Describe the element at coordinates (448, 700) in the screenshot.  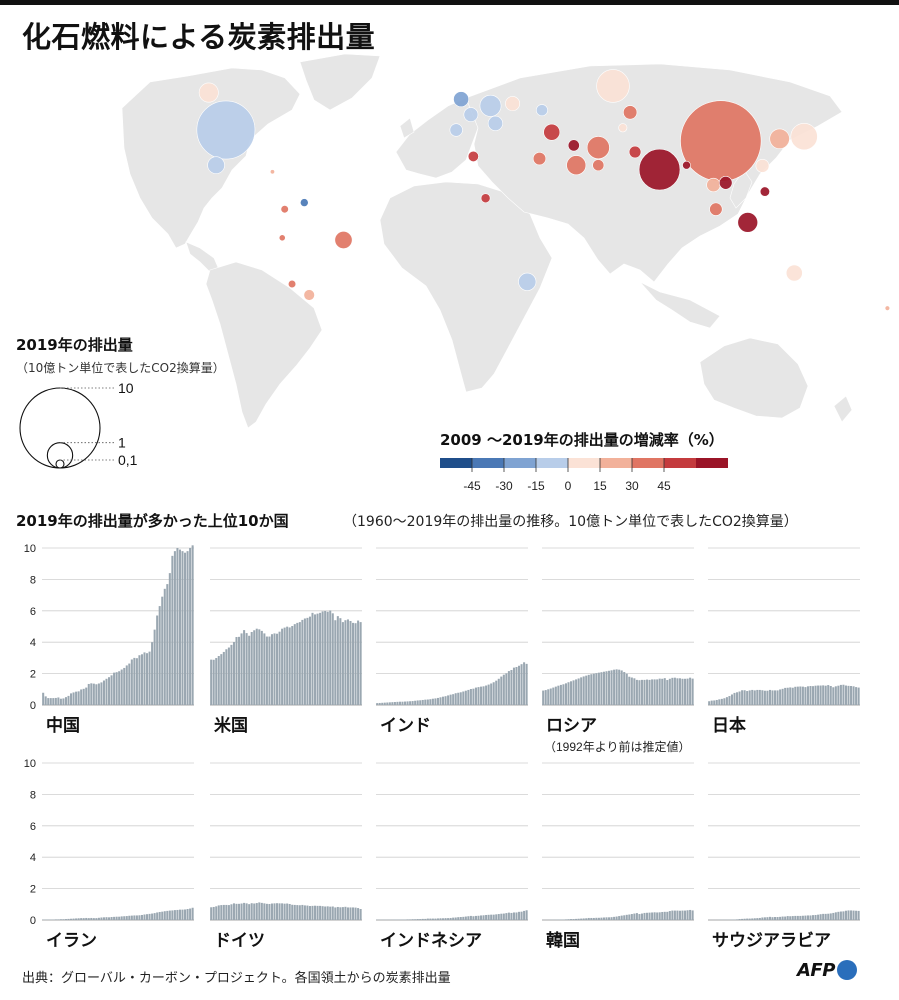
I see `bar-インド-1988` at that location.